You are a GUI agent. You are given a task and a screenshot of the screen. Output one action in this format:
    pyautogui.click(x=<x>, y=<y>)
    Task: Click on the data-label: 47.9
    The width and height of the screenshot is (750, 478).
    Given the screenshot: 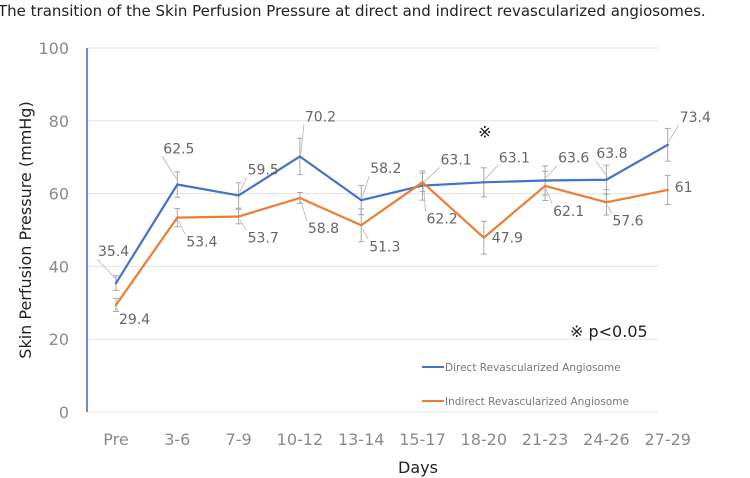 What is the action you would take?
    pyautogui.click(x=507, y=239)
    